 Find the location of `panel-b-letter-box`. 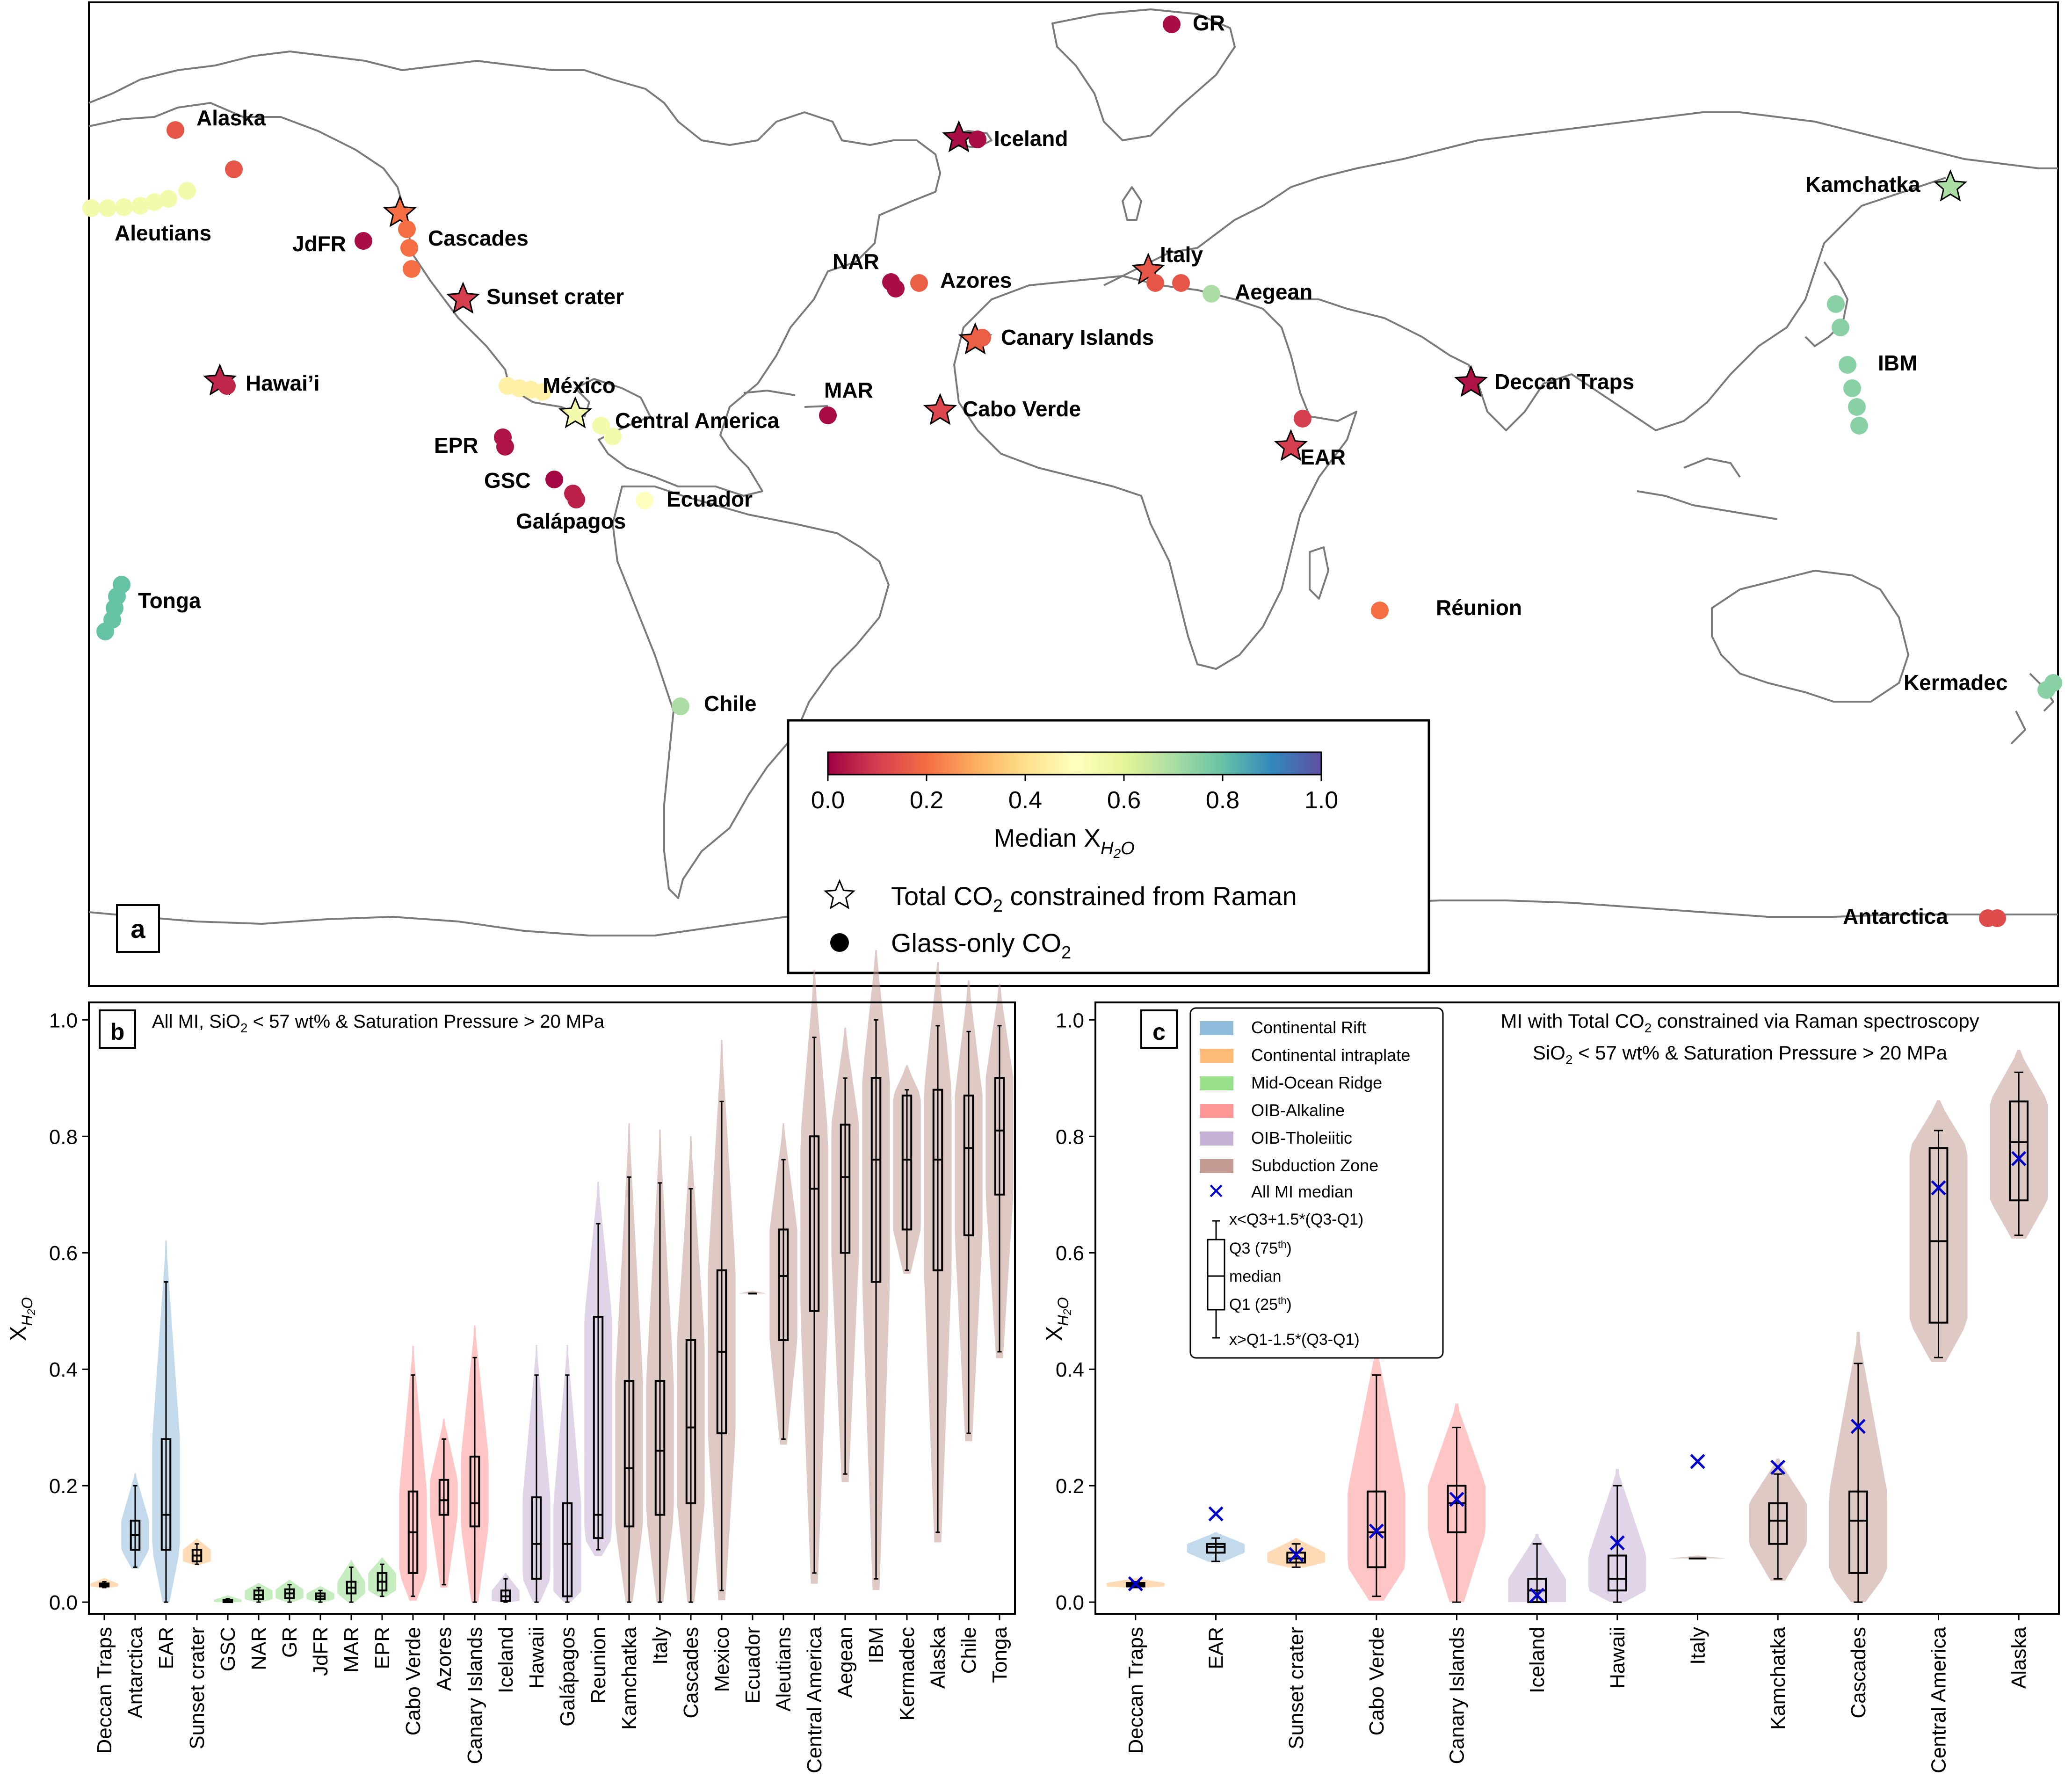

panel-b-letter-box is located at coordinates (117, 1029).